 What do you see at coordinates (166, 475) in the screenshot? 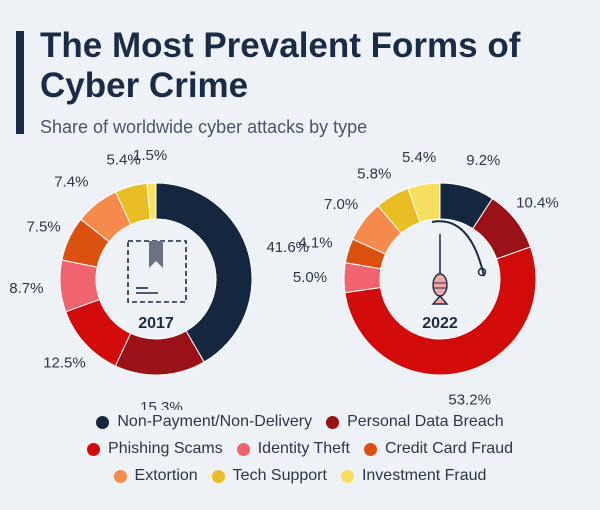
I see `legend-label: Extortion` at bounding box center [166, 475].